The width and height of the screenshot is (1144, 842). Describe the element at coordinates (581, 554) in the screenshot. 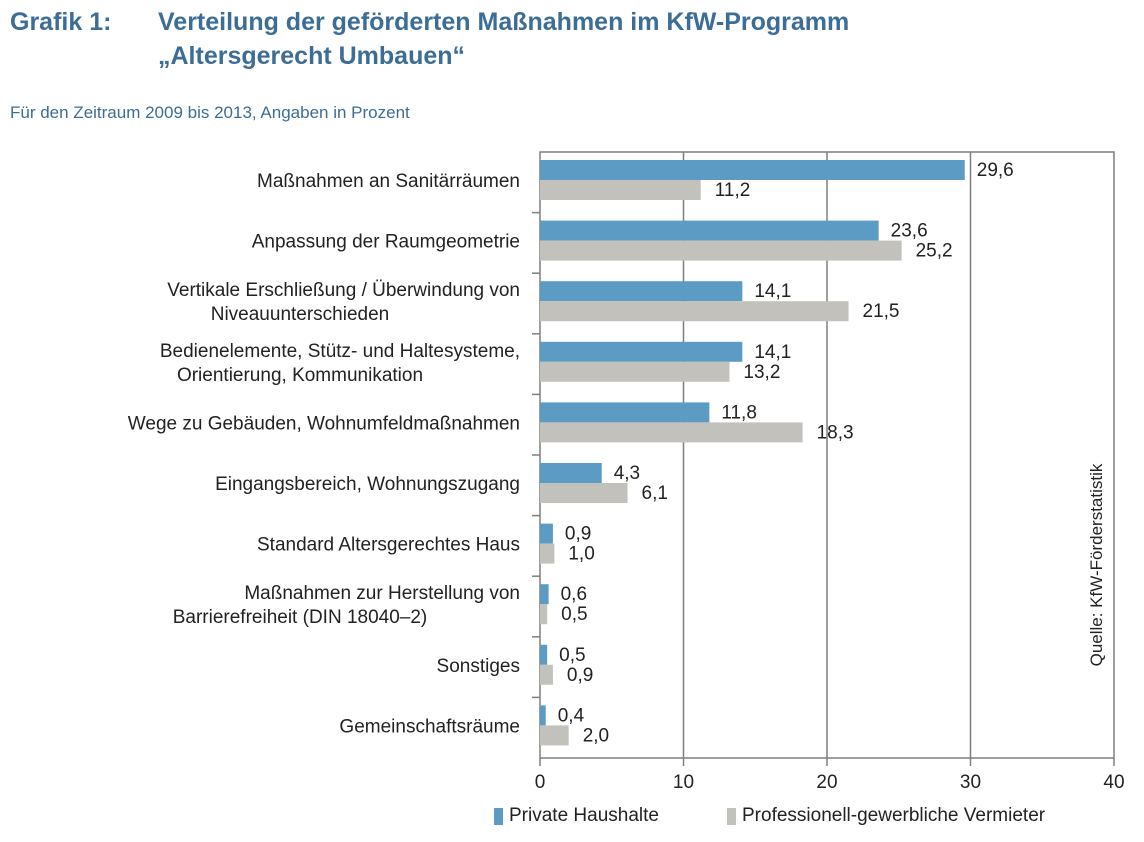

I see `data-label-professional: 1,0` at that location.